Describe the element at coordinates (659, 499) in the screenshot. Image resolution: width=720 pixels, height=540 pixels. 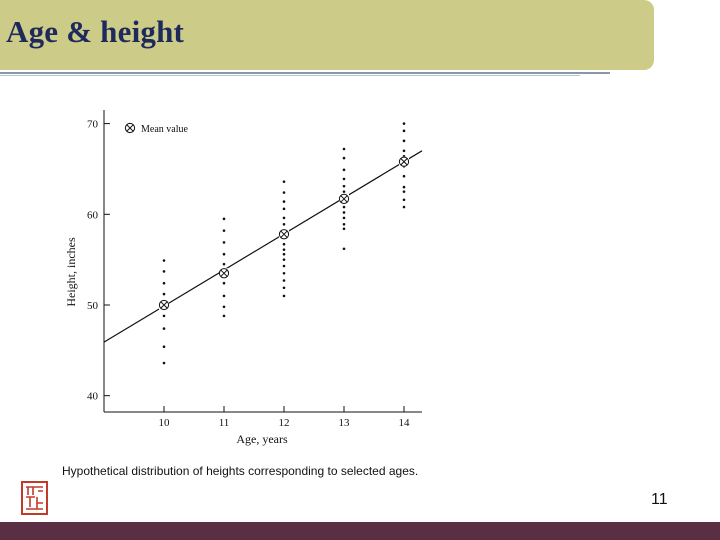
I see `page-number: 11` at that location.